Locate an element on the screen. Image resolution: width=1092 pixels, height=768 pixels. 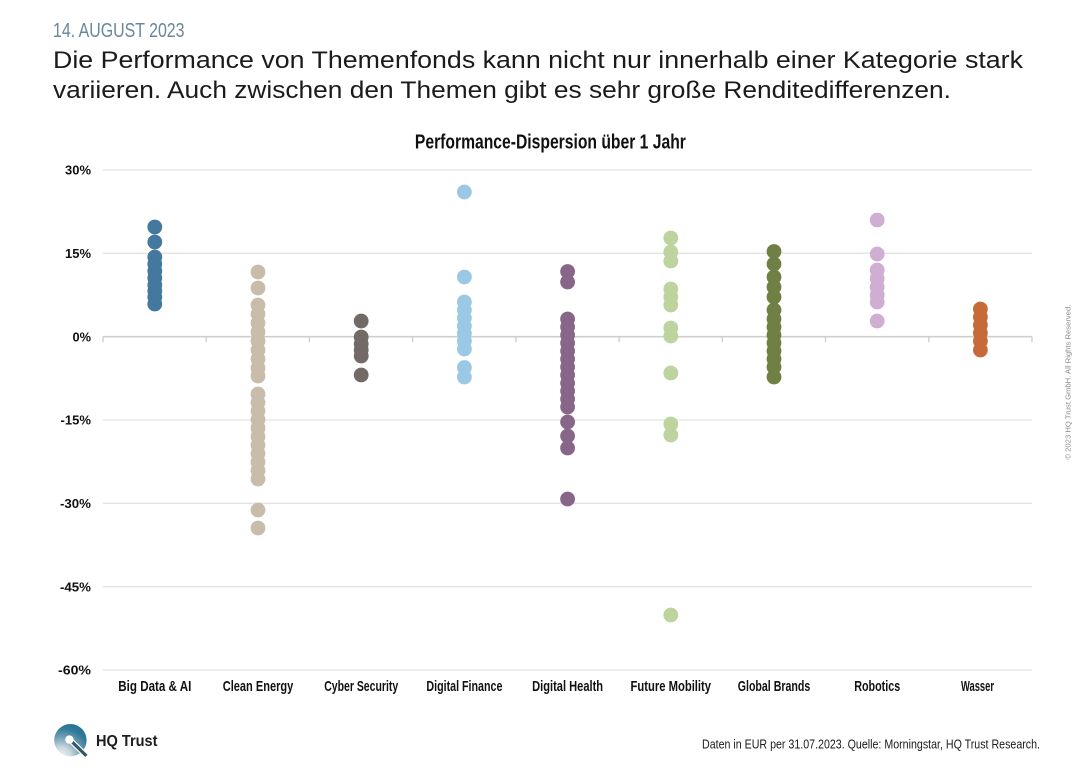
svg-text: HQ Trust is located at coordinates (127, 741).